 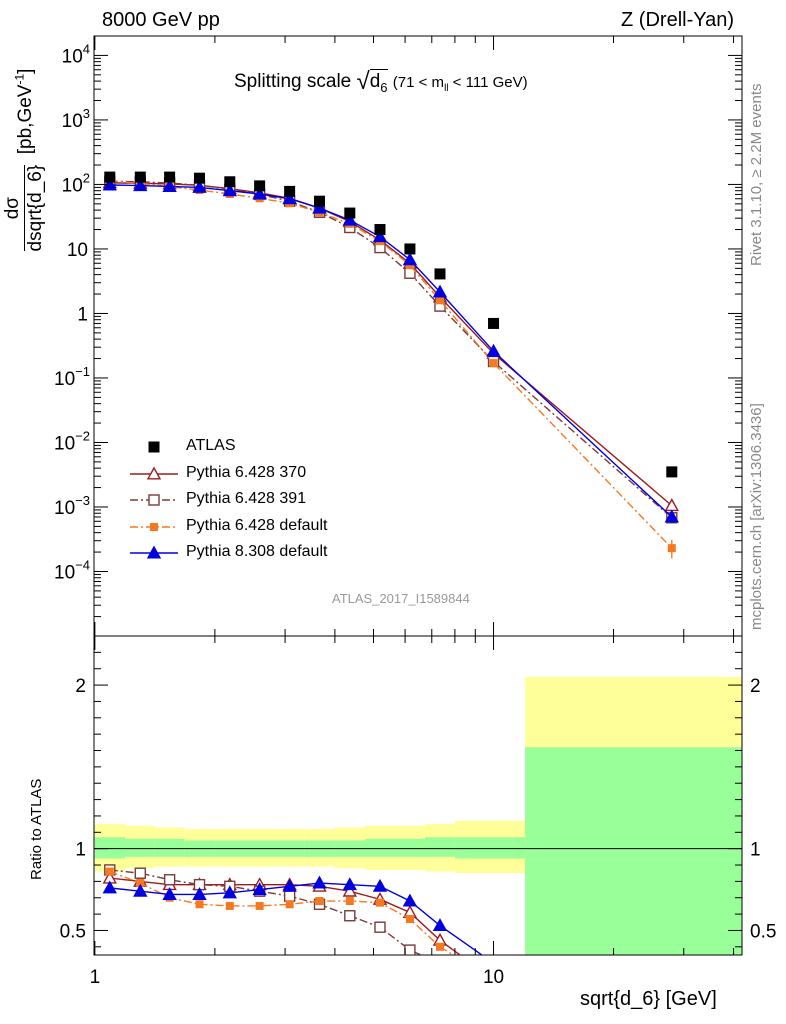 What do you see at coordinates (756, 175) in the screenshot?
I see `rivet-version-label: Rivet 3.1.10, ≥ 2.2M events` at bounding box center [756, 175].